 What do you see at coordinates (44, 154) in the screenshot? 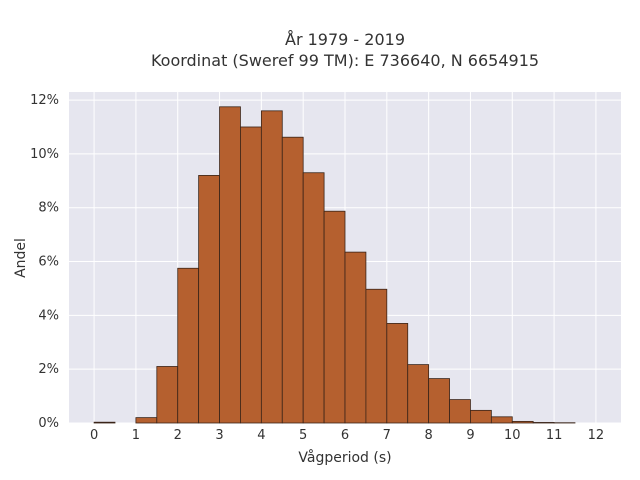
I see `y-tick-label: 10%` at bounding box center [44, 154].